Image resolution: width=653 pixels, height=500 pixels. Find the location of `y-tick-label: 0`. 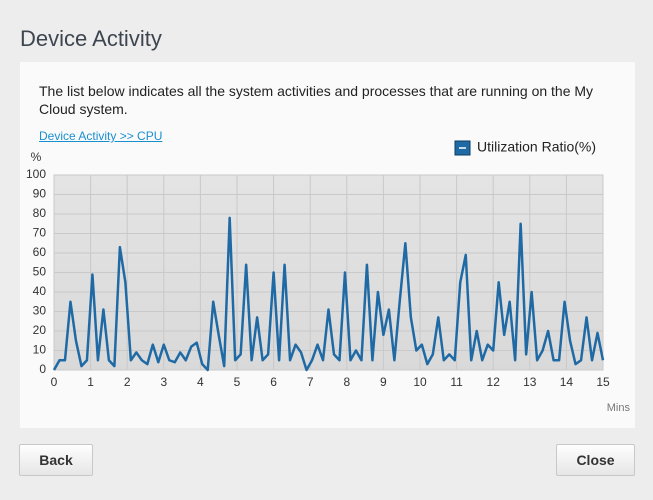

y-tick-label: 0 is located at coordinates (42, 369).